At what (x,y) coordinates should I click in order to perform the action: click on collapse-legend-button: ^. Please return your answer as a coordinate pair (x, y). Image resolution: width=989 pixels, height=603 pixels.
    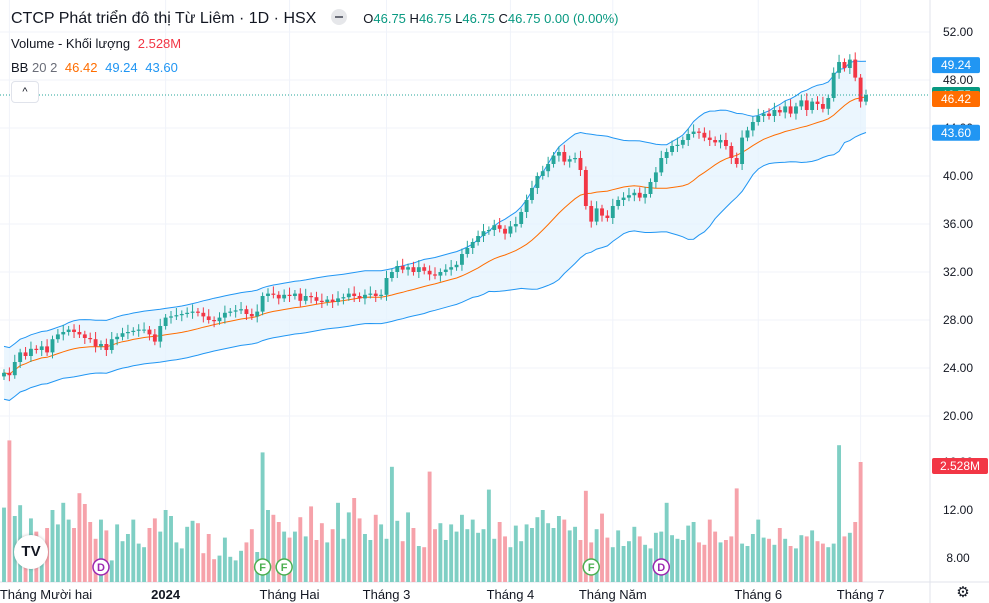
    Looking at the image, I should click on (25, 92).